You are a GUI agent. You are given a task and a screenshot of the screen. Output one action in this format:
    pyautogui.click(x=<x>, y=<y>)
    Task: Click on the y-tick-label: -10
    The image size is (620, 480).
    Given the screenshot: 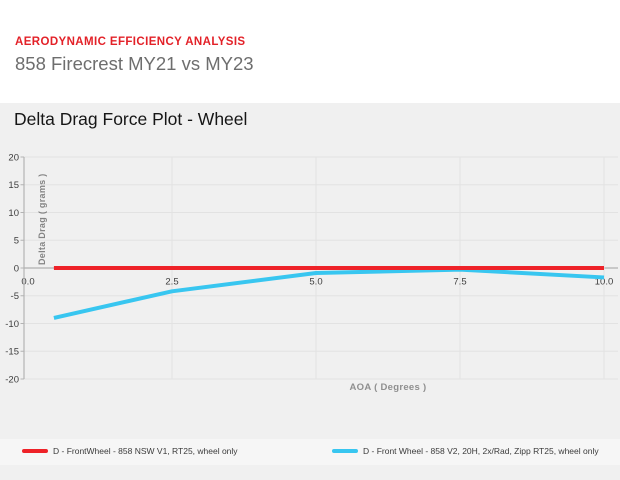 What is the action you would take?
    pyautogui.click(x=12, y=324)
    